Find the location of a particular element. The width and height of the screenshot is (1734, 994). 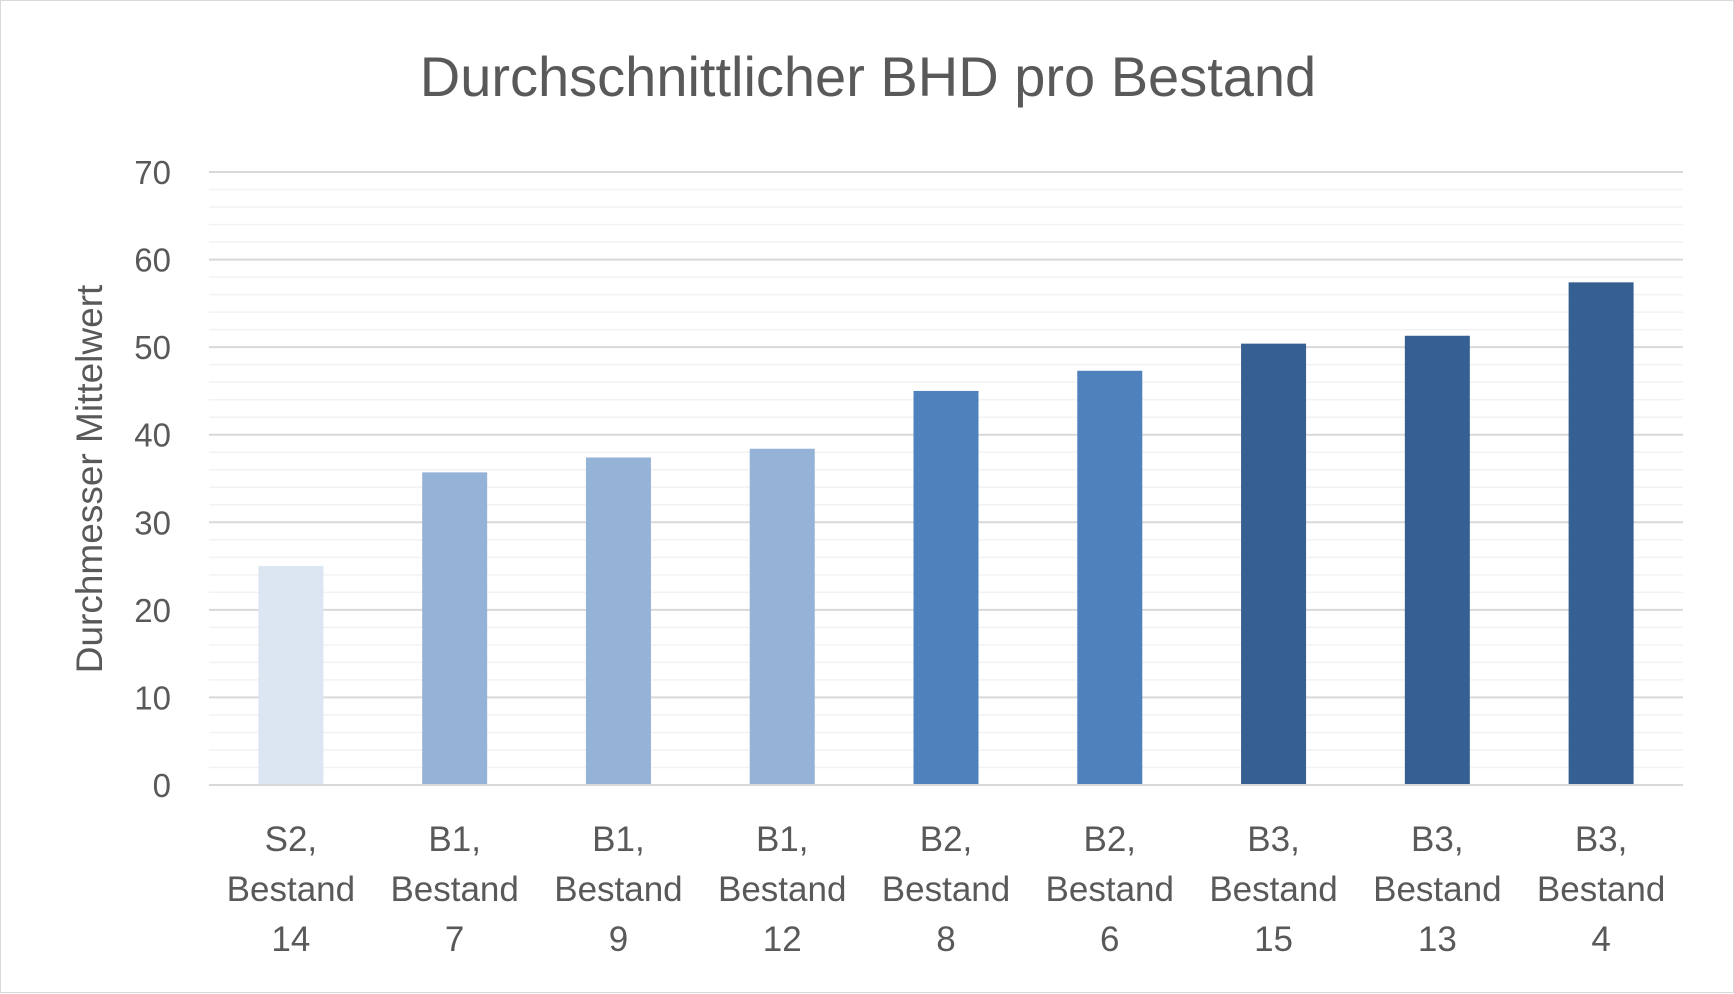

y-tick-label: 30 is located at coordinates (152, 522).